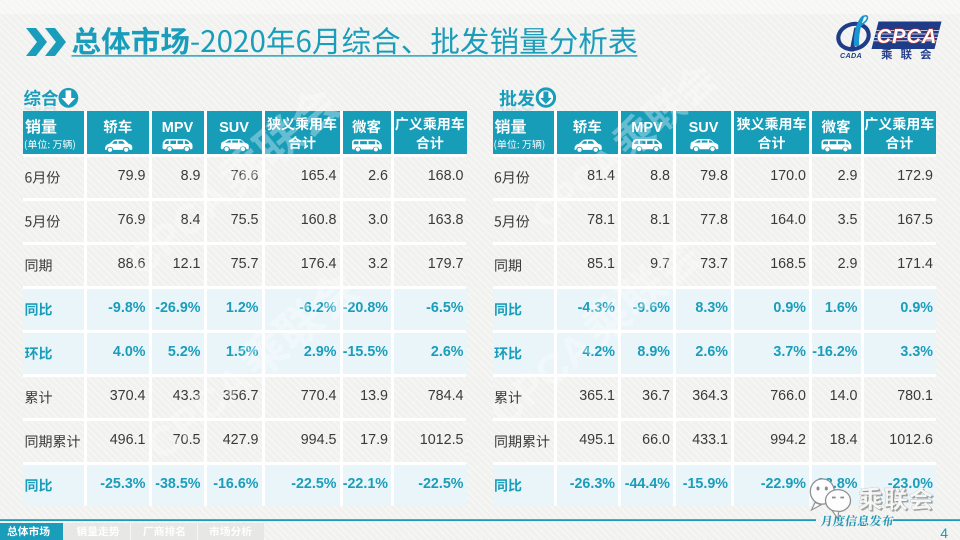 Image resolution: width=960 pixels, height=540 pixels. What do you see at coordinates (851, 55) in the screenshot?
I see `svg-text: CADA` at bounding box center [851, 55].